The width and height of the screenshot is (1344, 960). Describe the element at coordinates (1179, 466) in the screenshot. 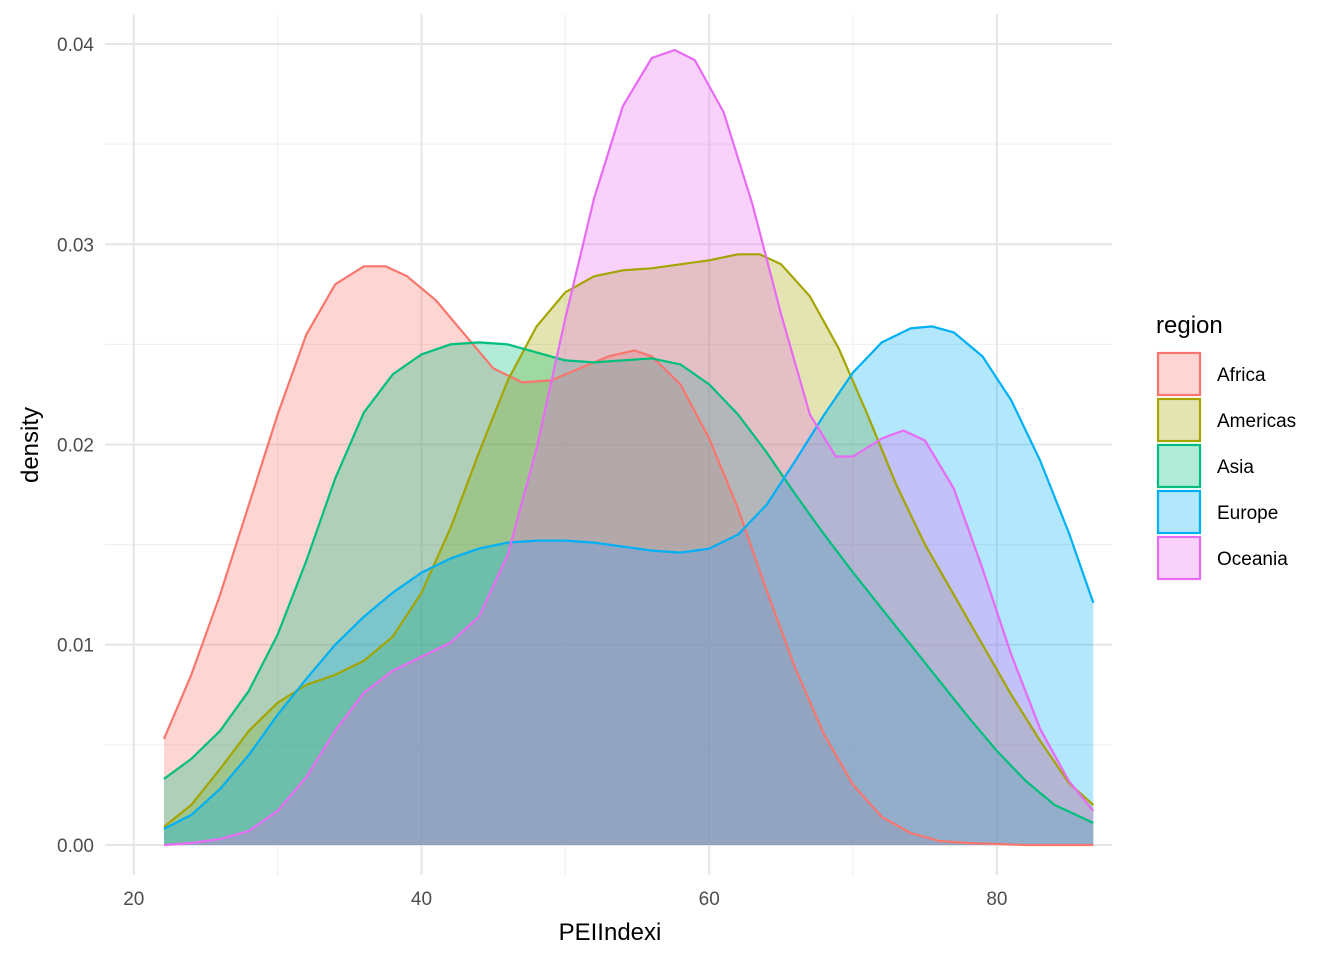

I see `legend-key-asia` at that location.